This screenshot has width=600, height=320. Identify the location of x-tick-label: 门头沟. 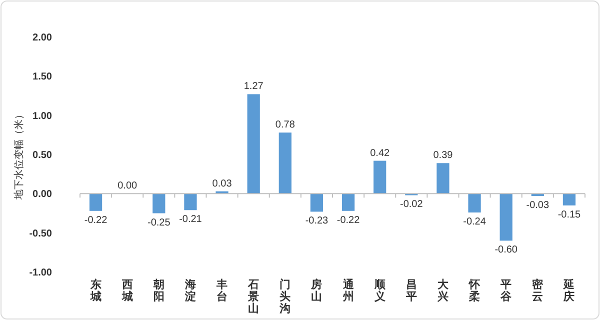
(284, 296).